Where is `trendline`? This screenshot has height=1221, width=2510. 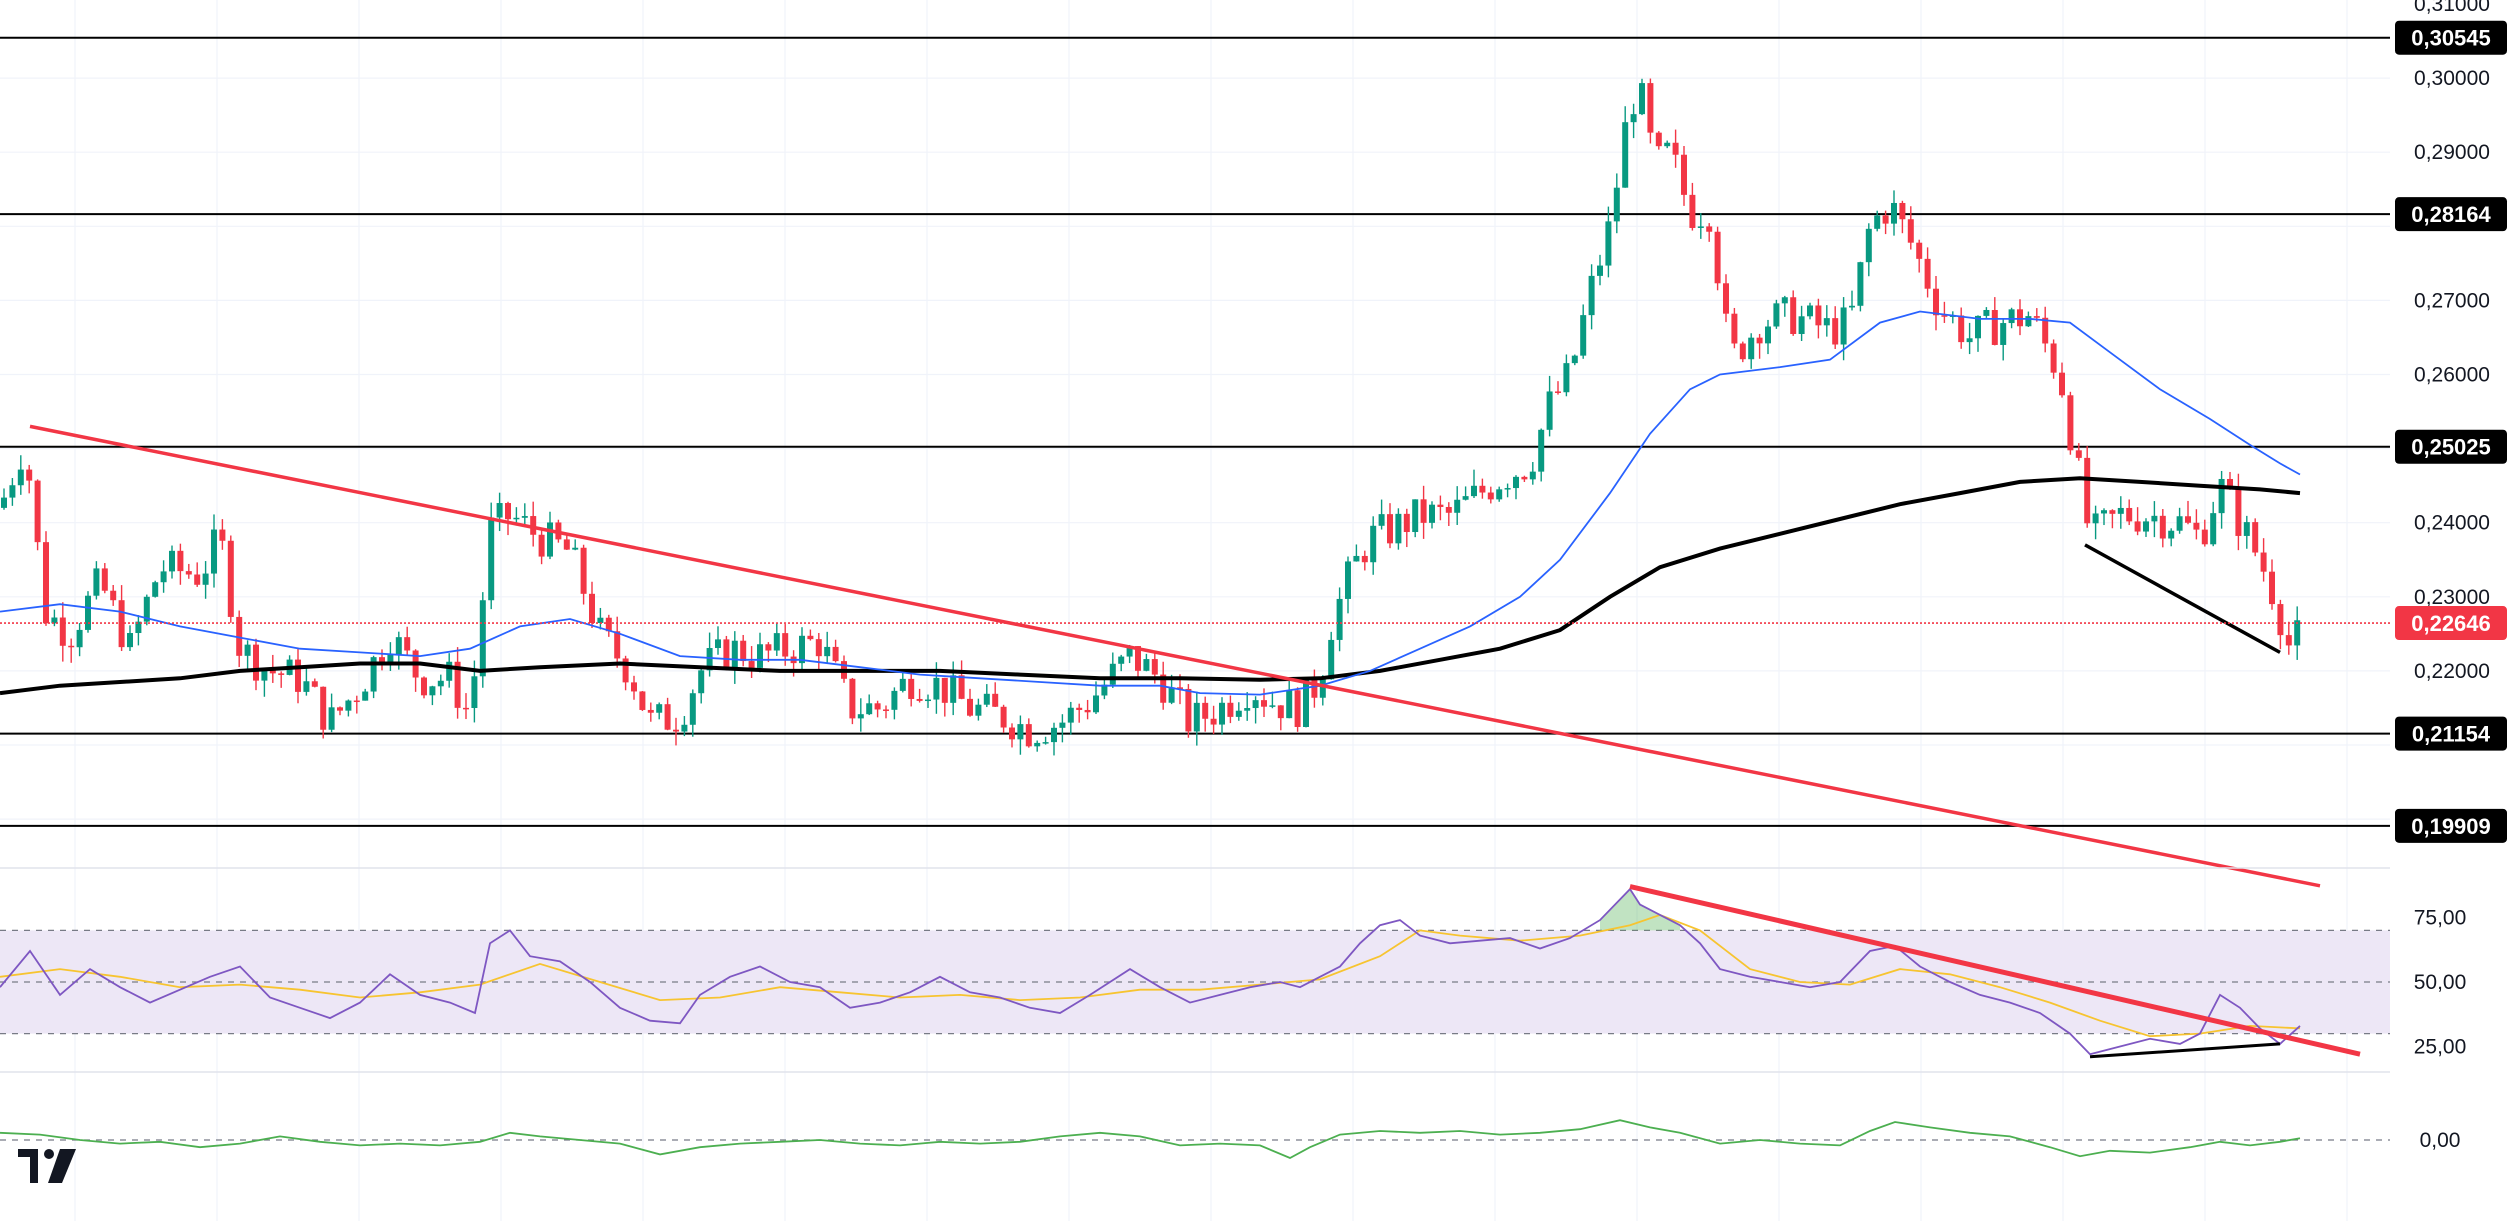 trendline is located at coordinates (2182, 598).